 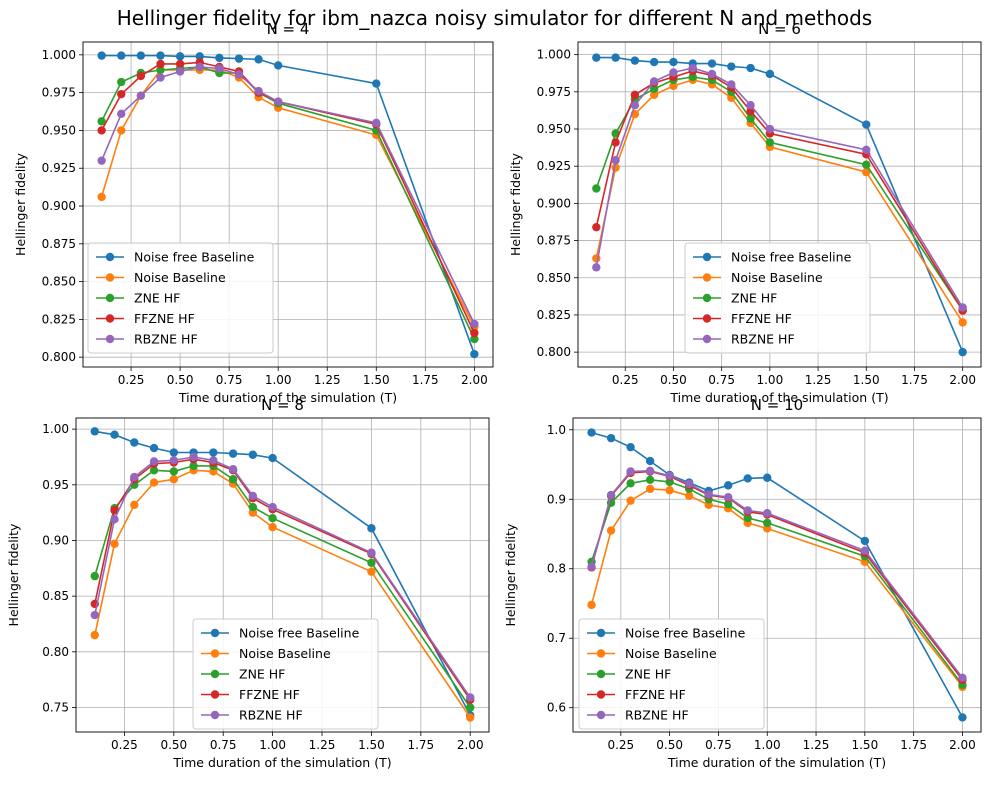 I want to click on y-tick-label: 1.000, so click(x=554, y=55).